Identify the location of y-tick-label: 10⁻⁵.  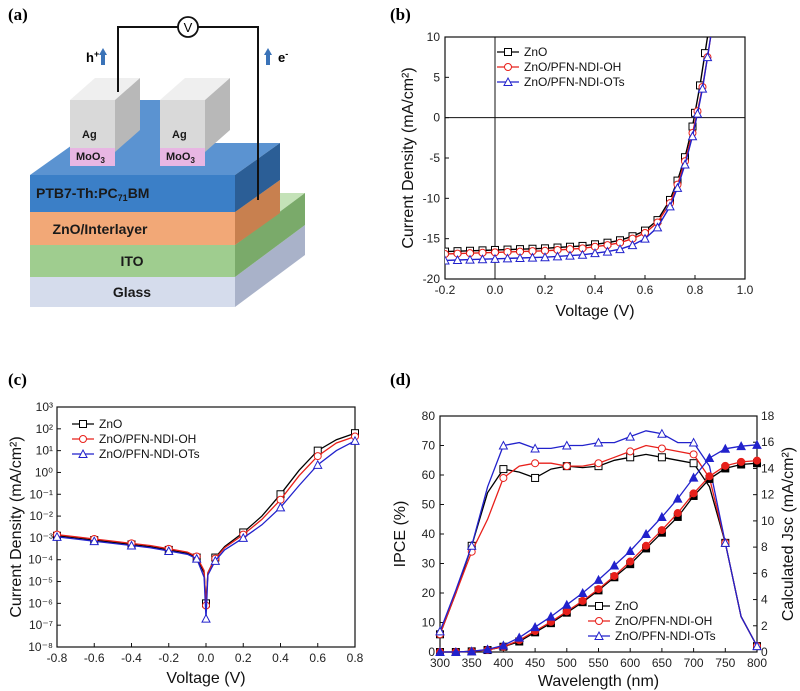
(40, 582).